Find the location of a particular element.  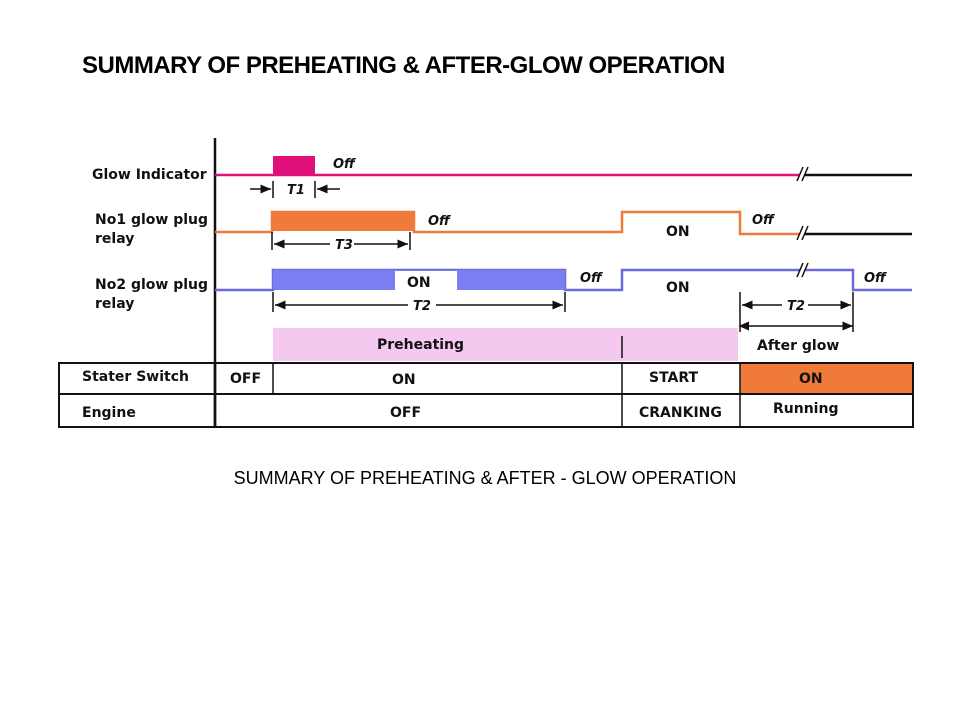

no2-relay-on-label: ON is located at coordinates (419, 283).